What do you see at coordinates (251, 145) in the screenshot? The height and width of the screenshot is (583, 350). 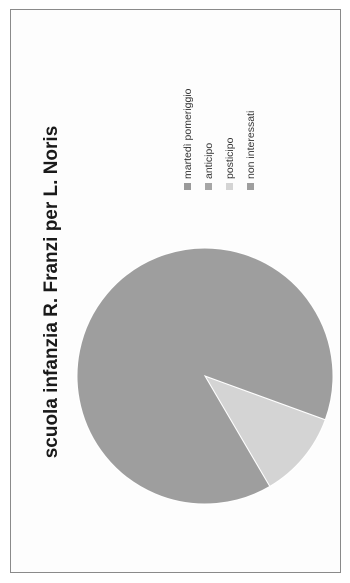 I see `legend-label: non interessati` at bounding box center [251, 145].